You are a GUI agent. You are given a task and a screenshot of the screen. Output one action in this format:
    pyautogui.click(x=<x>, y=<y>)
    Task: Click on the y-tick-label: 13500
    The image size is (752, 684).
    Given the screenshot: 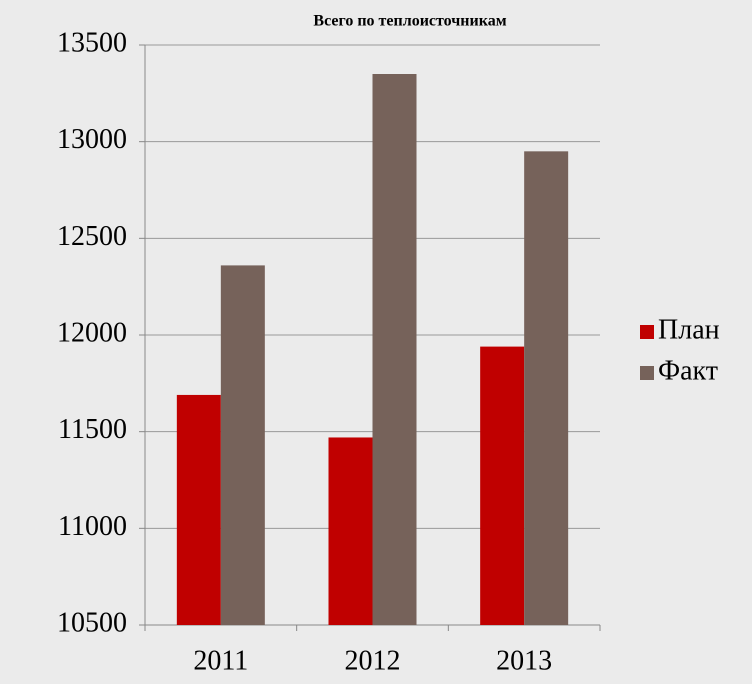 What is the action you would take?
    pyautogui.click(x=92, y=42)
    